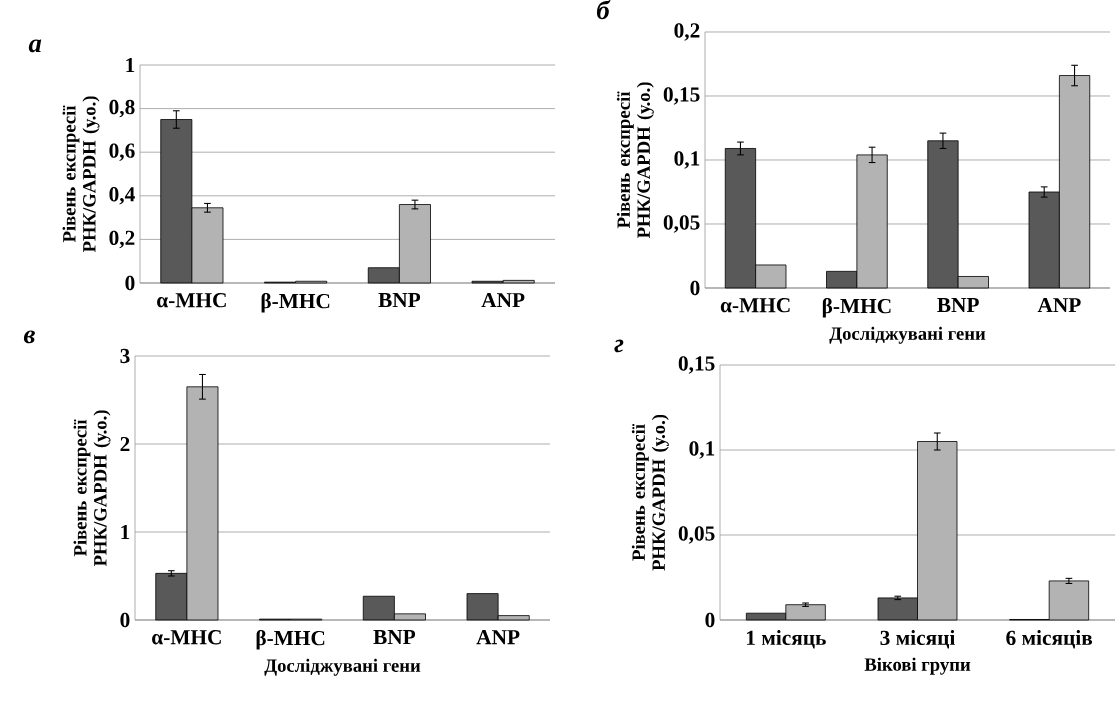  Describe the element at coordinates (786, 639) in the screenshot. I see `x-tick-label: 1 місяць` at that location.